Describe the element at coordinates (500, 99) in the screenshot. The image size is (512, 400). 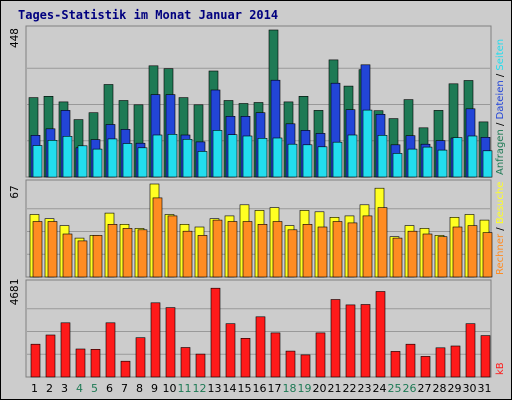
I see `legend-entry: Dateien` at that location.